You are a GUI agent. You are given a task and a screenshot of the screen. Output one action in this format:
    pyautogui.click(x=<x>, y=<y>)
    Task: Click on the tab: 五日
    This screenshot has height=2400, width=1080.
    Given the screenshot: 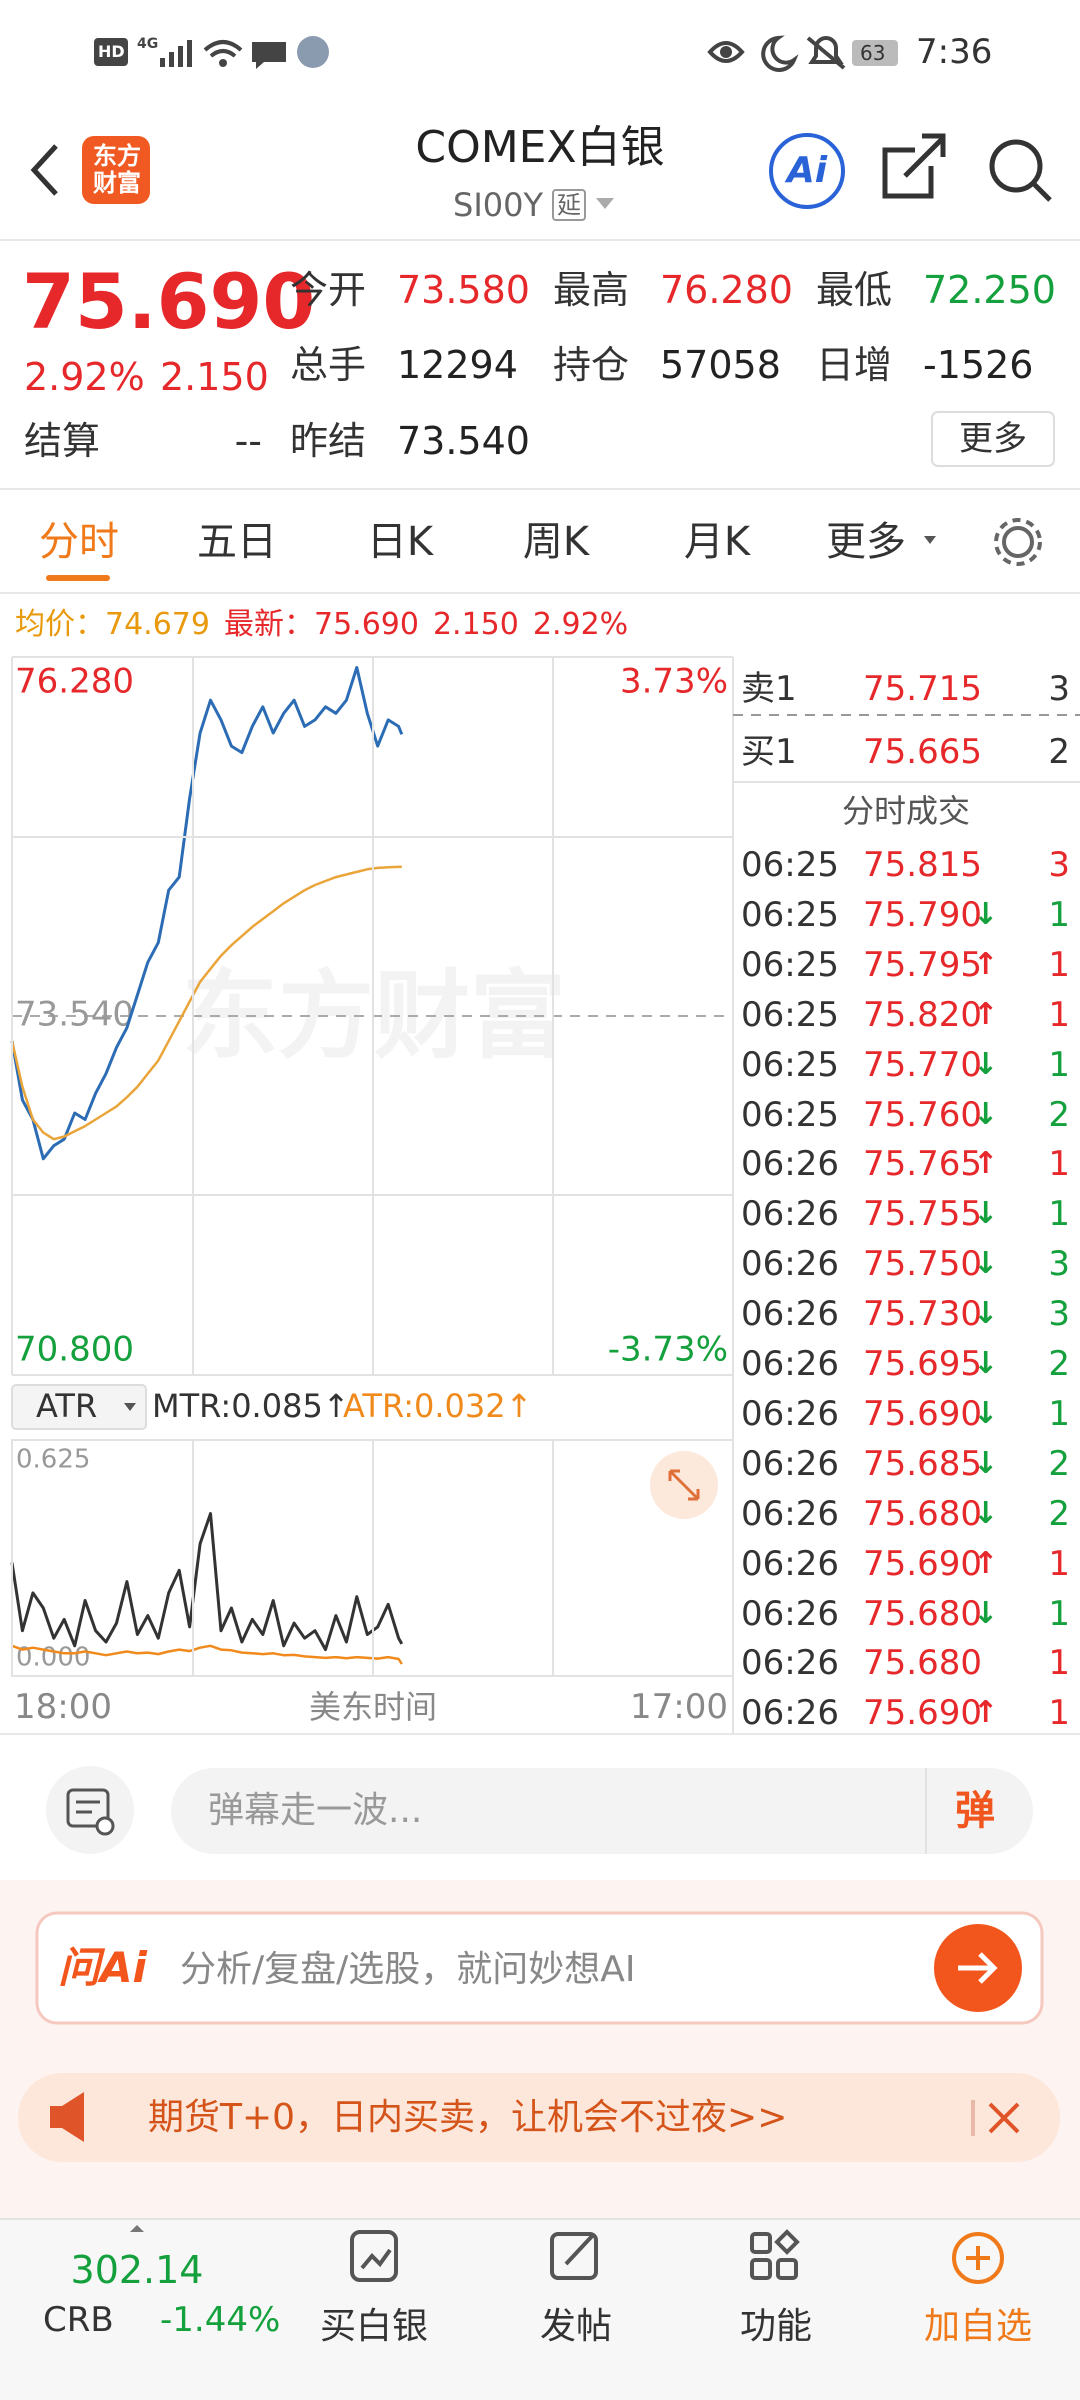 What is the action you would take?
    pyautogui.click(x=237, y=542)
    